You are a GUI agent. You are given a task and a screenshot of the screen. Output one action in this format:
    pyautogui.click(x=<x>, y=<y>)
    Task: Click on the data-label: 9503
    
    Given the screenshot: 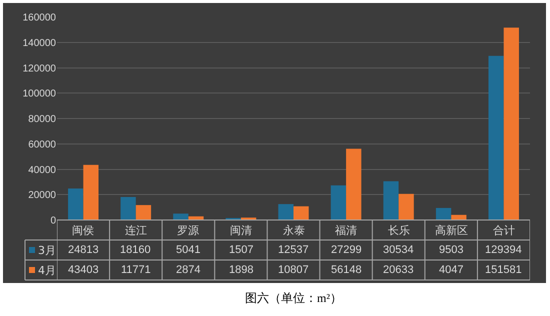 What is the action you would take?
    pyautogui.click(x=451, y=250)
    